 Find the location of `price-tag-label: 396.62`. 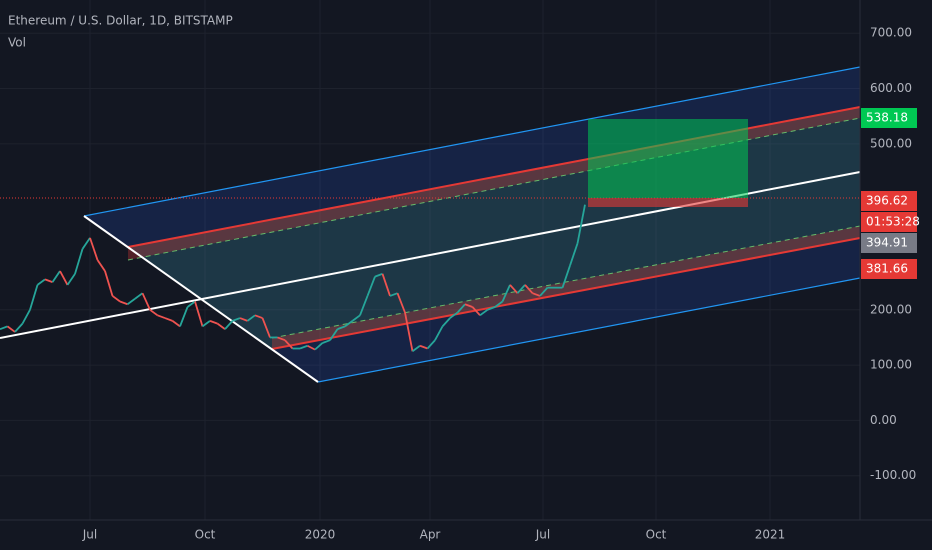

price-tag-label: 396.62 is located at coordinates (887, 201).